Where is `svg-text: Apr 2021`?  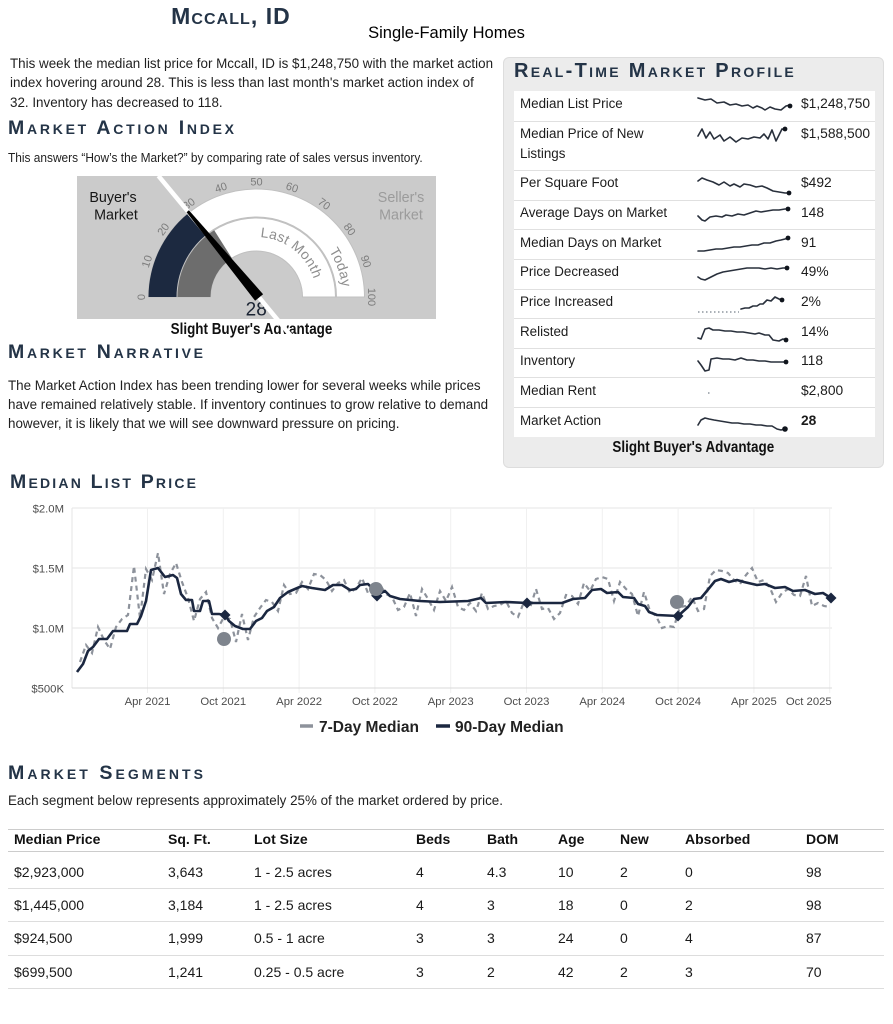 svg-text: Apr 2021 is located at coordinates (148, 702).